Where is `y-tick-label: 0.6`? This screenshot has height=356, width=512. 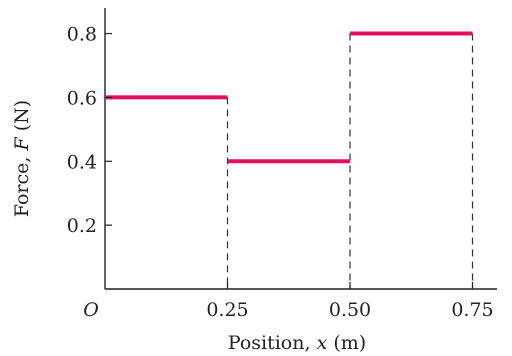
y-tick-label: 0.6 is located at coordinates (82, 98).